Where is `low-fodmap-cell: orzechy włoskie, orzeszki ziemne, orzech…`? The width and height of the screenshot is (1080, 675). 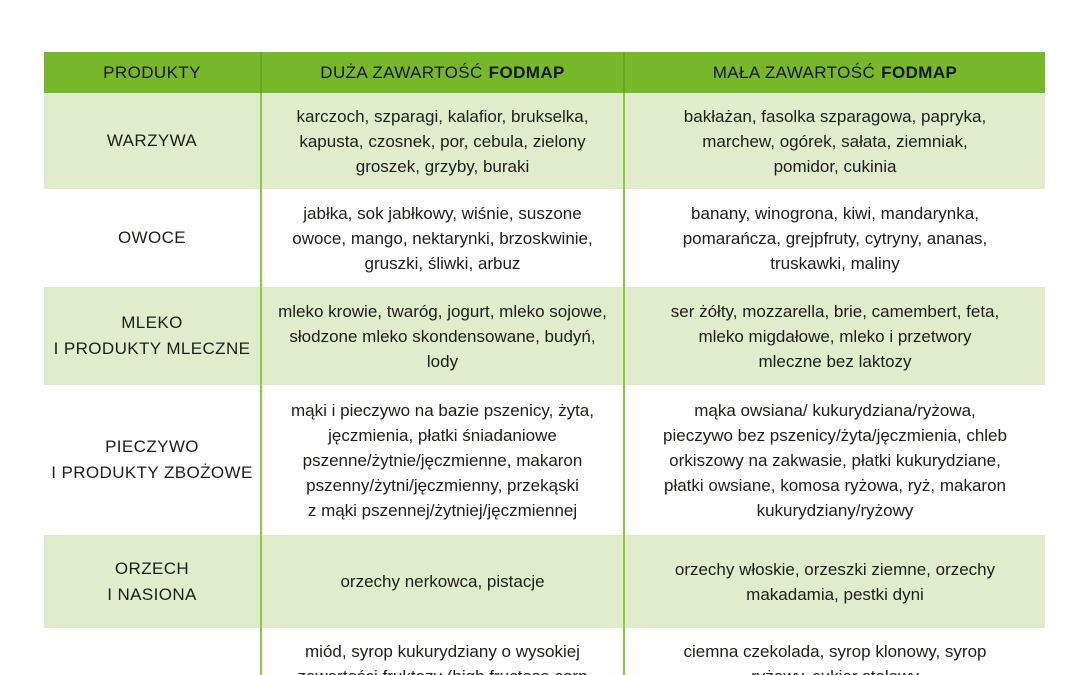
low-fodmap-cell: orzechy włoskie, orzeszki ziemne, orzech… is located at coordinates (834, 581).